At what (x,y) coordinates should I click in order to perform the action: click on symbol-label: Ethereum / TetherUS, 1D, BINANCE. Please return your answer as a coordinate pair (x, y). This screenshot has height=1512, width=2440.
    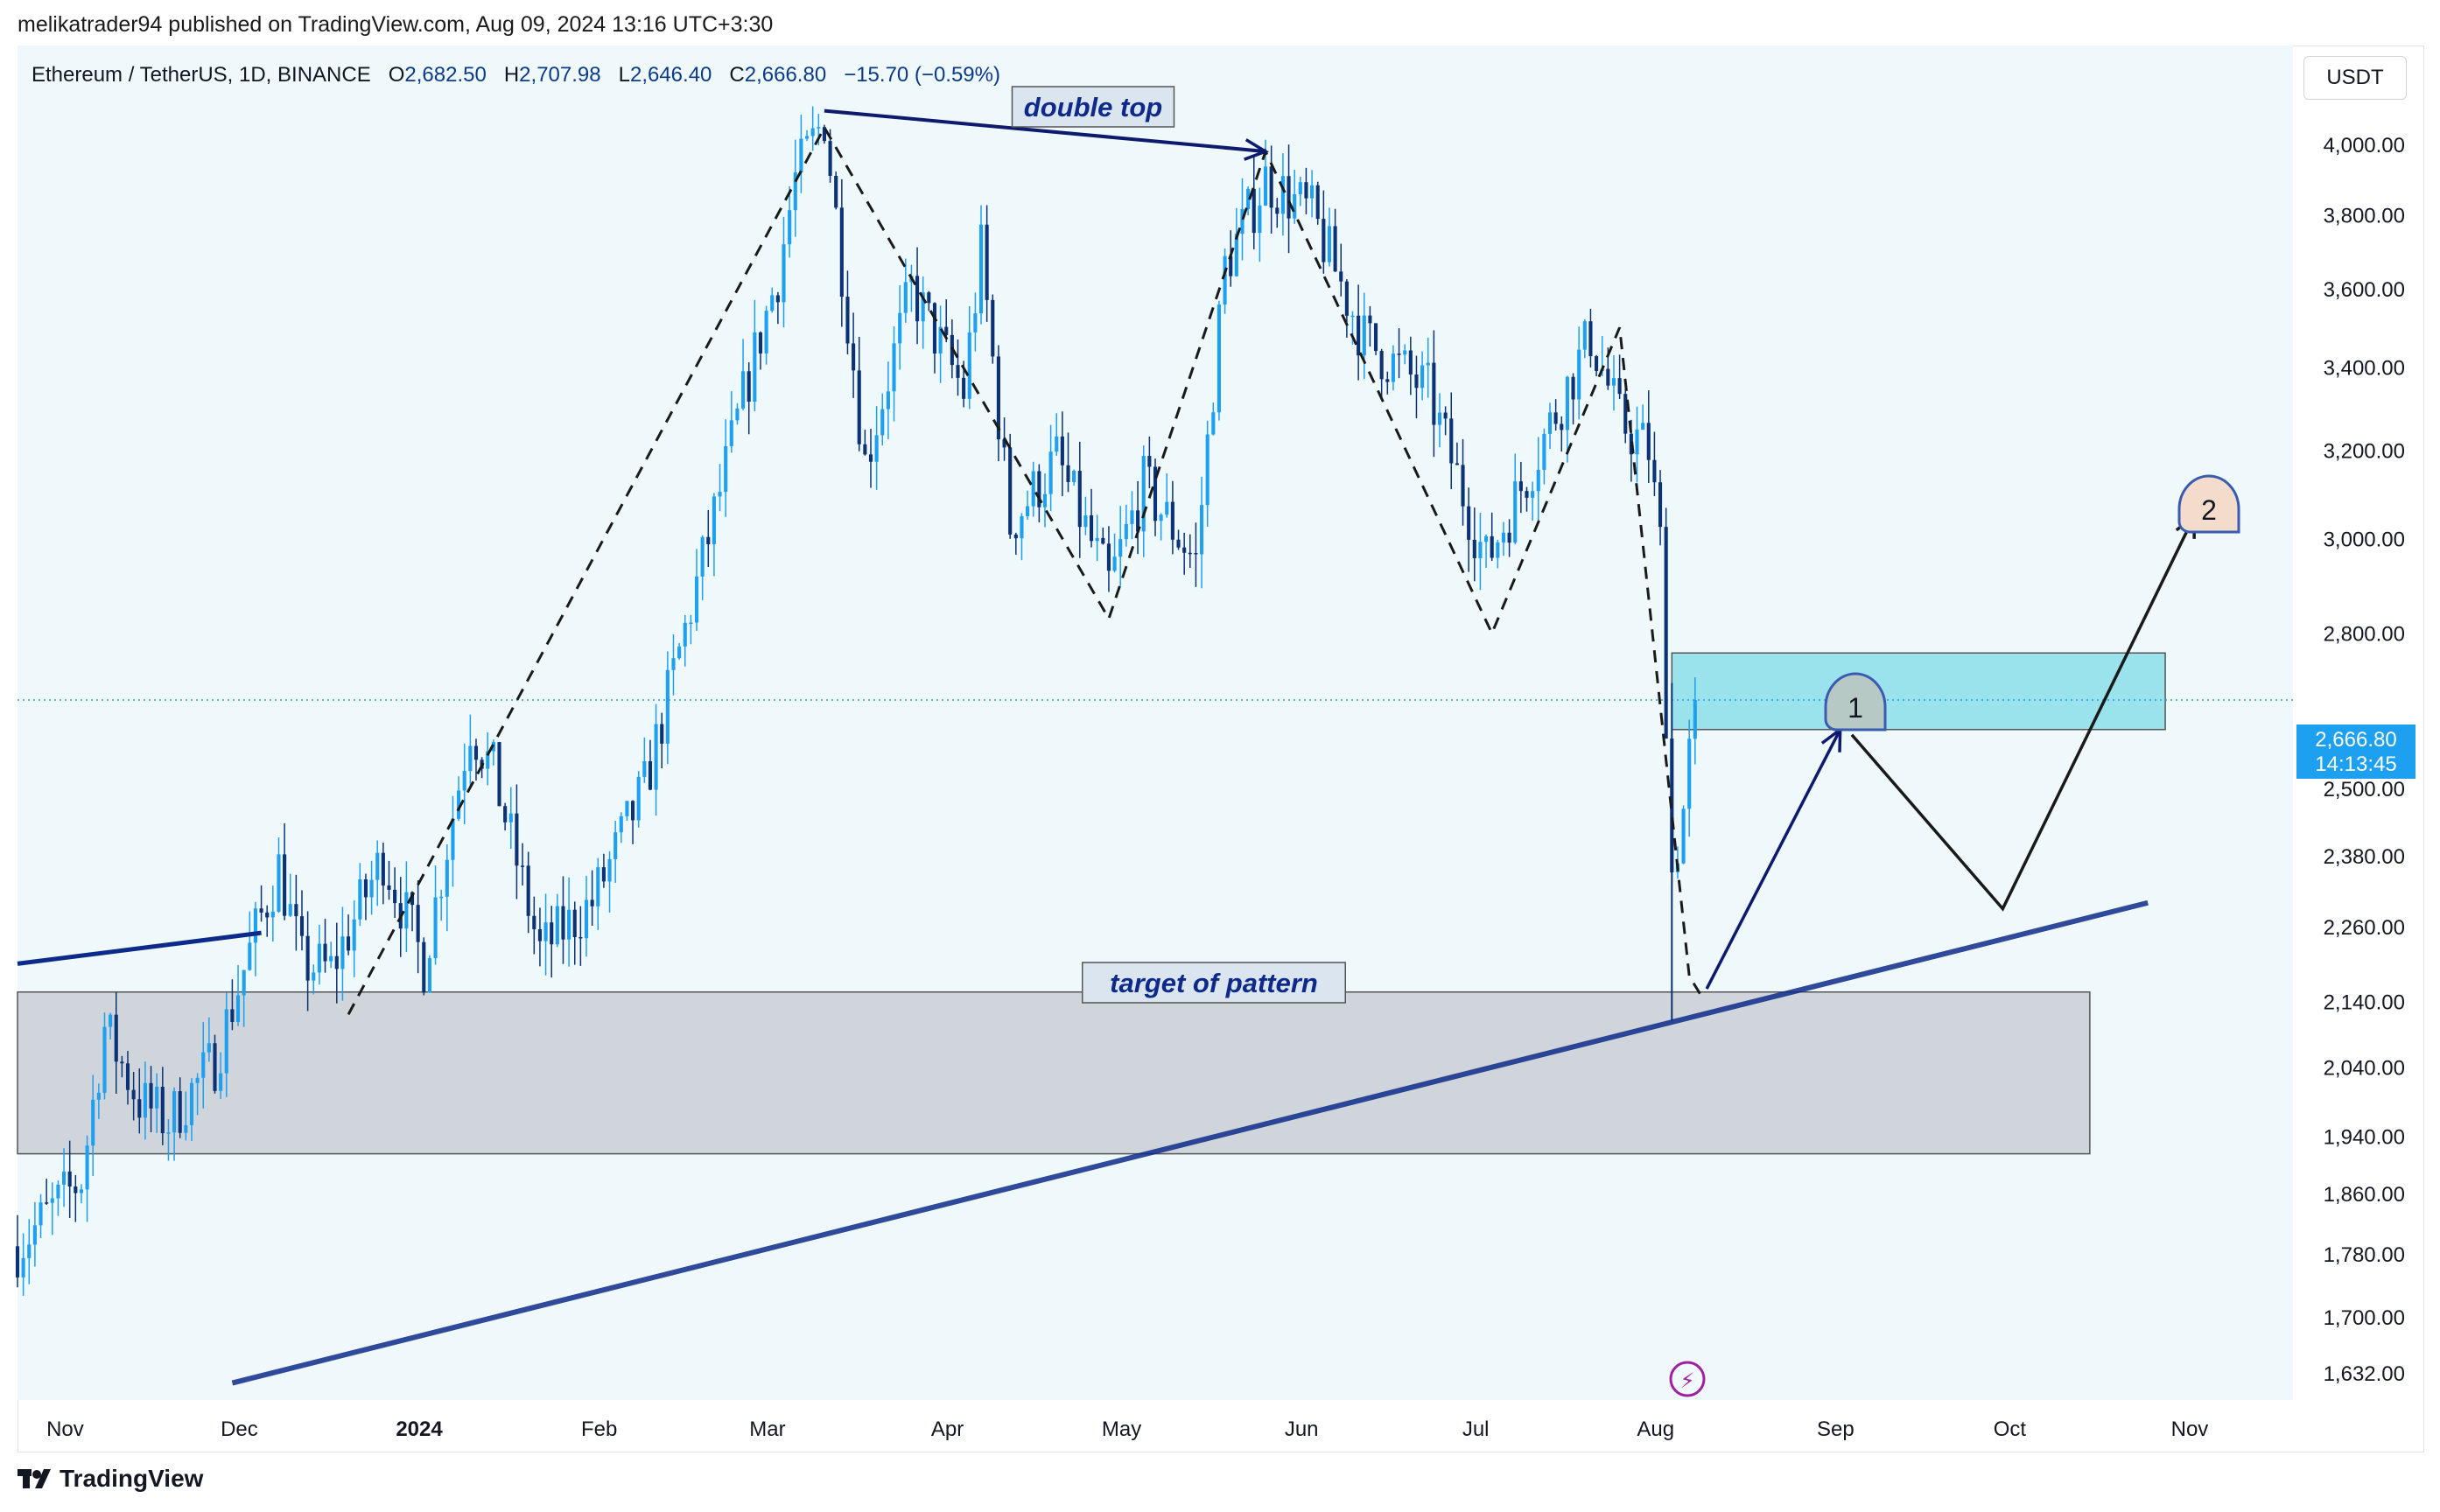
    Looking at the image, I should click on (201, 75).